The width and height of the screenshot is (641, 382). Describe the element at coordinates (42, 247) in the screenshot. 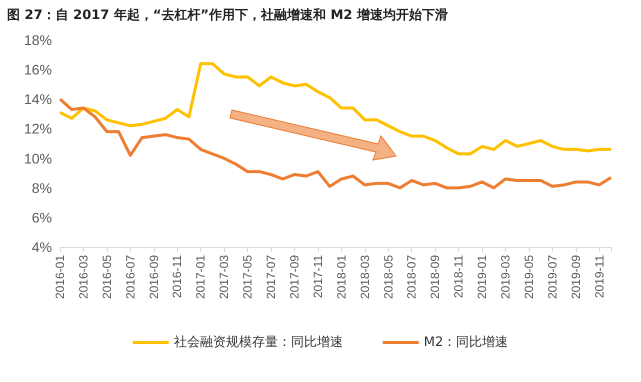

I see `y-tick-label: 4%` at that location.